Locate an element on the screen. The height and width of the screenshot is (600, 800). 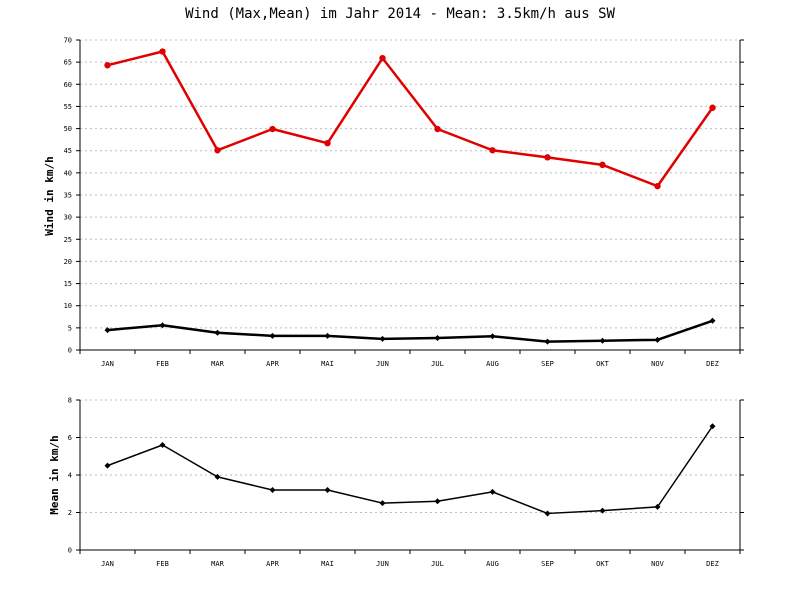
top-y-tick-label: 30 is located at coordinates (68, 218).